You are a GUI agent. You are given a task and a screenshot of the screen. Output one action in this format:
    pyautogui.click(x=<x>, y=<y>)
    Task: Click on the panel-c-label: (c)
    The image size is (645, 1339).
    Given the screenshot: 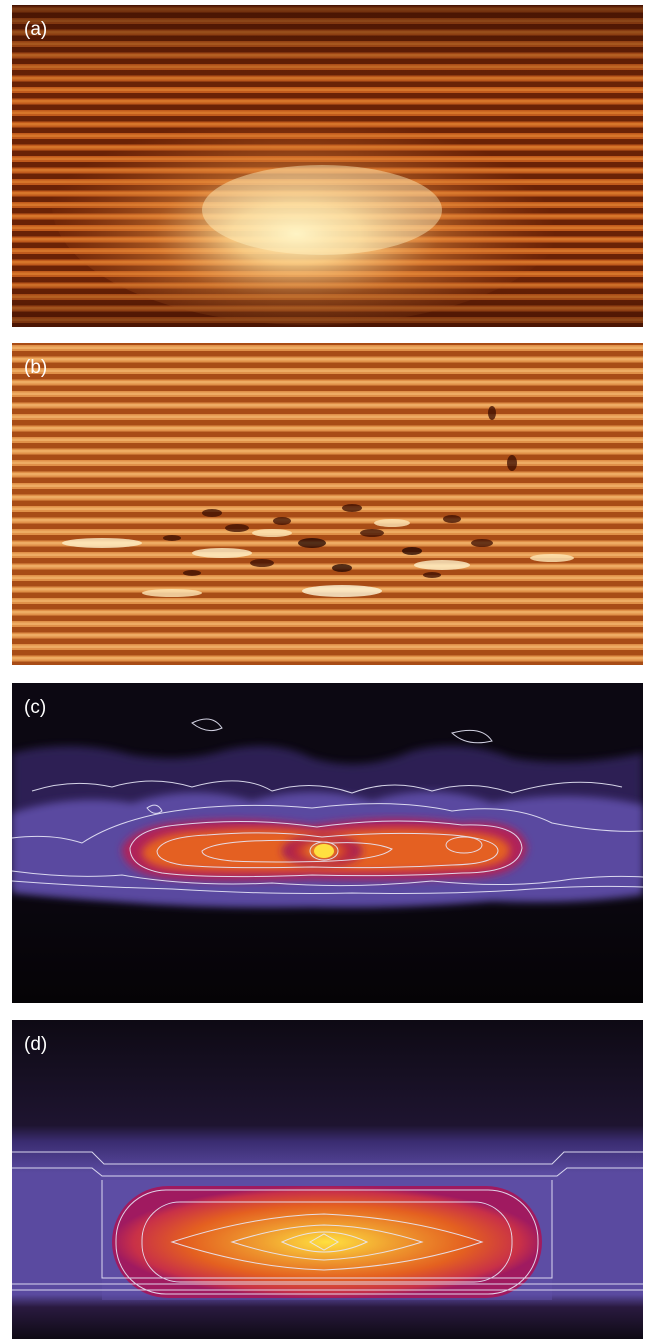 What is the action you would take?
    pyautogui.click(x=35, y=707)
    